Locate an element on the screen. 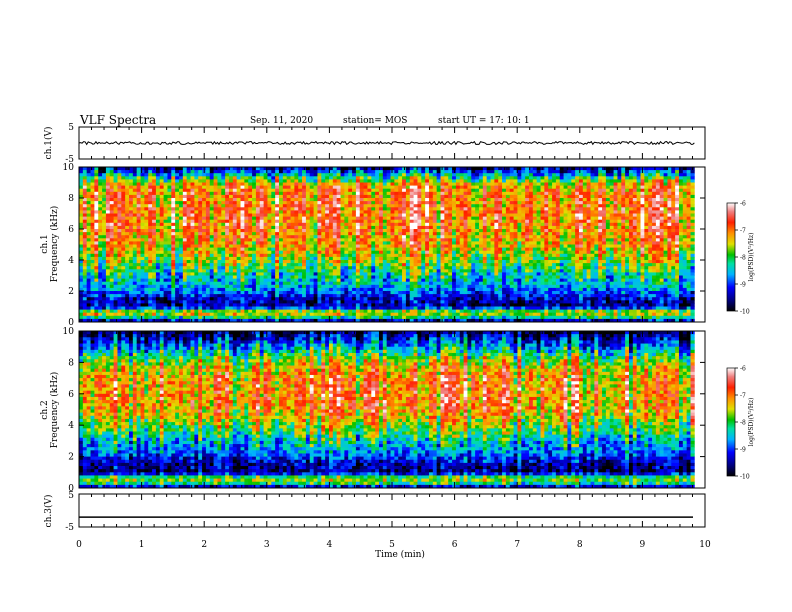 This screenshot has width=792, height=612. ch1-waveform-panel: 5 -5 ch.1(V) is located at coordinates (374, 144).